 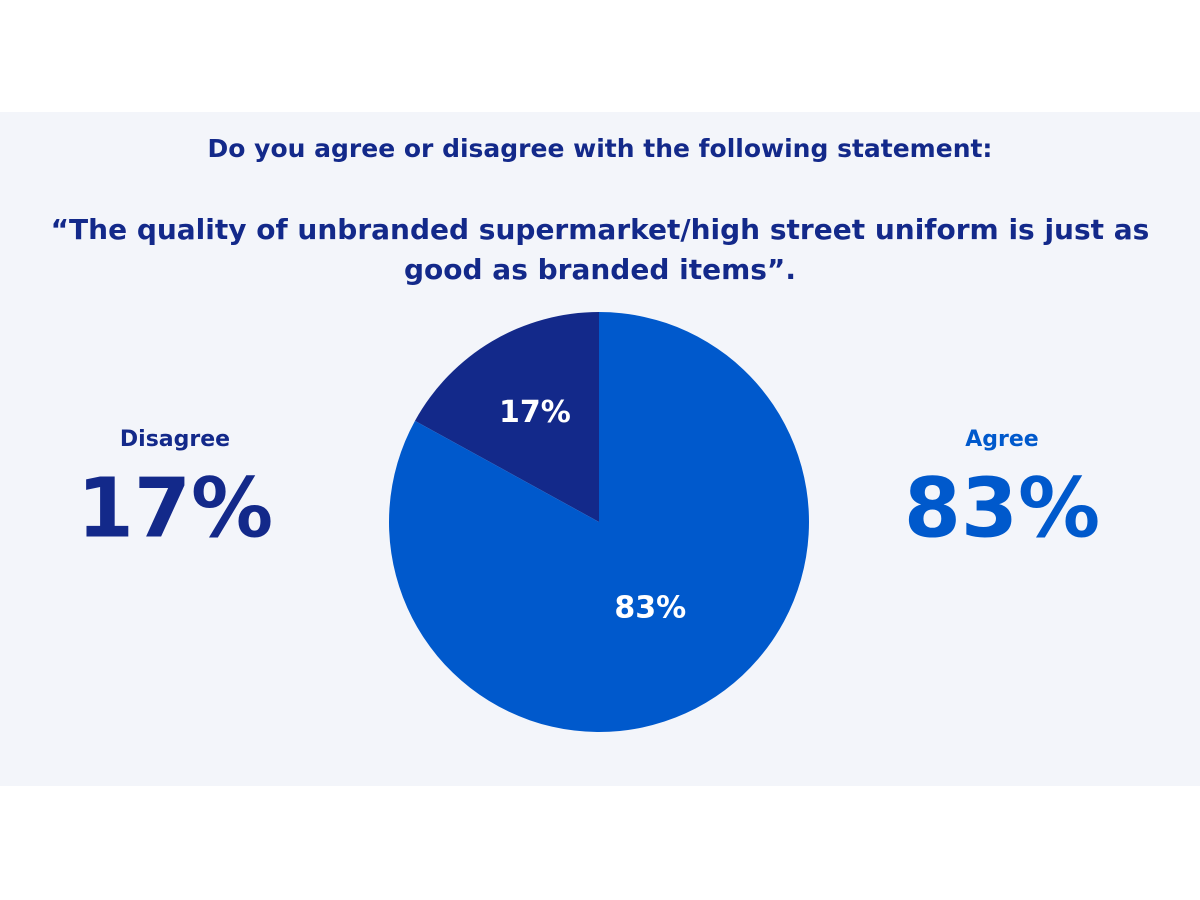 What do you see at coordinates (175, 508) in the screenshot?
I see `side-value: 17%` at bounding box center [175, 508].